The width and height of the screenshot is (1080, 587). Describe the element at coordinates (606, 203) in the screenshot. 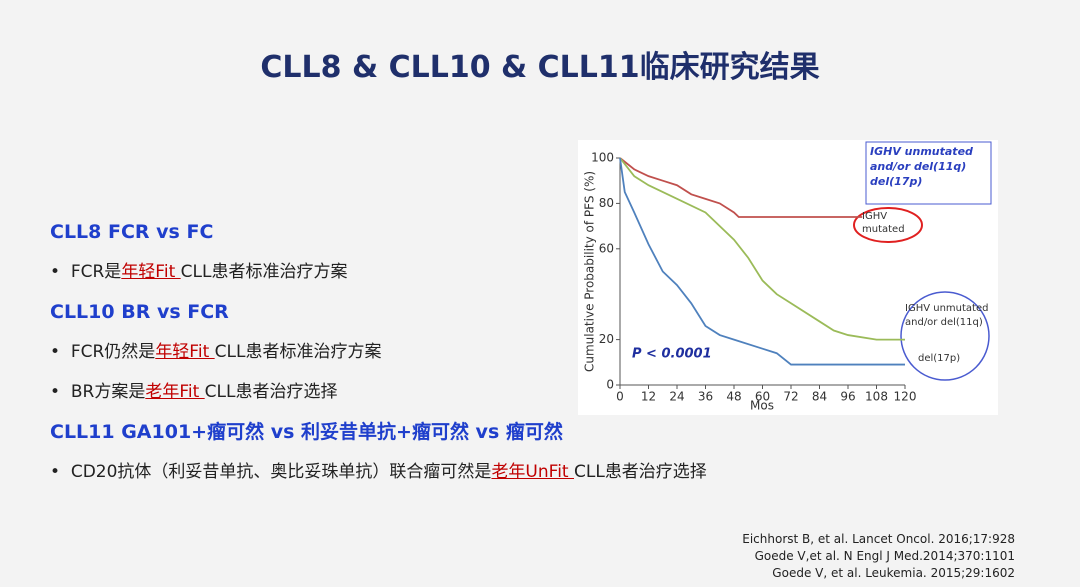

I see `y-tick-label: 80` at that location.